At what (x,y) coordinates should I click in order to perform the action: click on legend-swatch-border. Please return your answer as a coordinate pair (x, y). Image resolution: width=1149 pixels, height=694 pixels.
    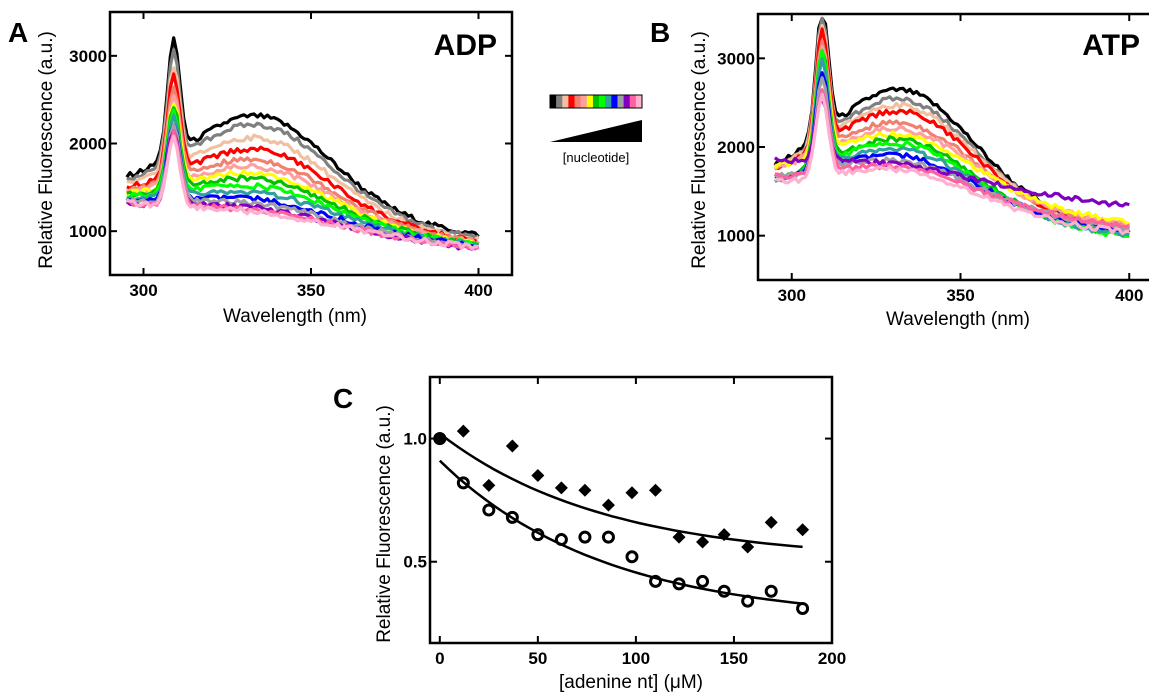
    Looking at the image, I should click on (596, 101).